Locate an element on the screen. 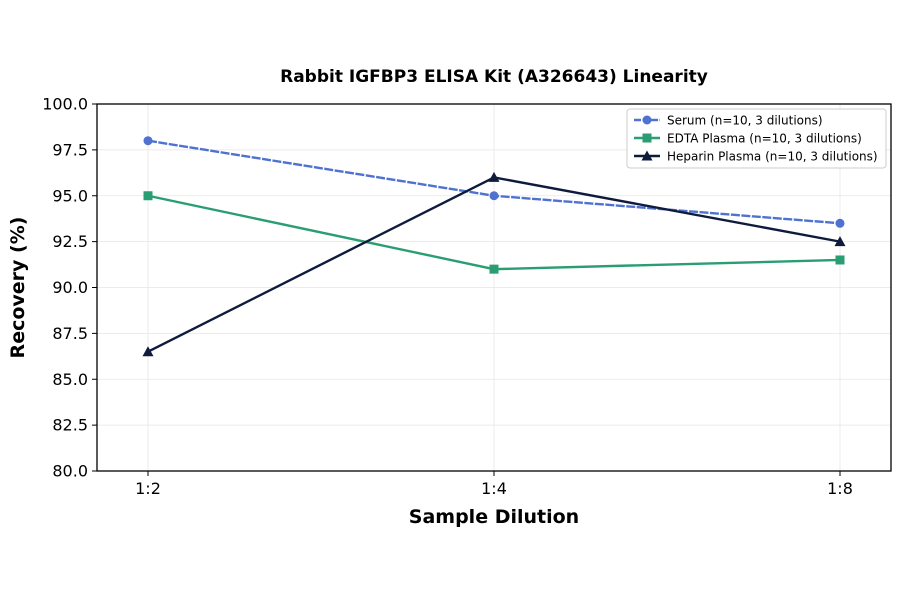 Image resolution: width=900 pixels, height=594 pixels. y-tick-label: 92.5 is located at coordinates (70, 241).